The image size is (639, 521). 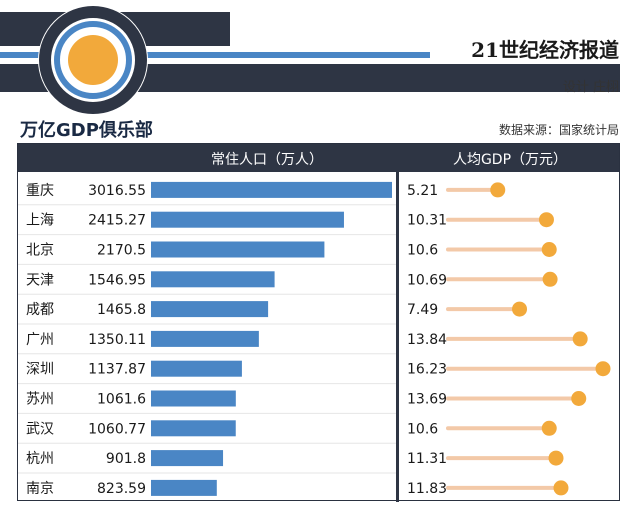 I want to click on population-value-label: 1546.95, so click(x=117, y=280).